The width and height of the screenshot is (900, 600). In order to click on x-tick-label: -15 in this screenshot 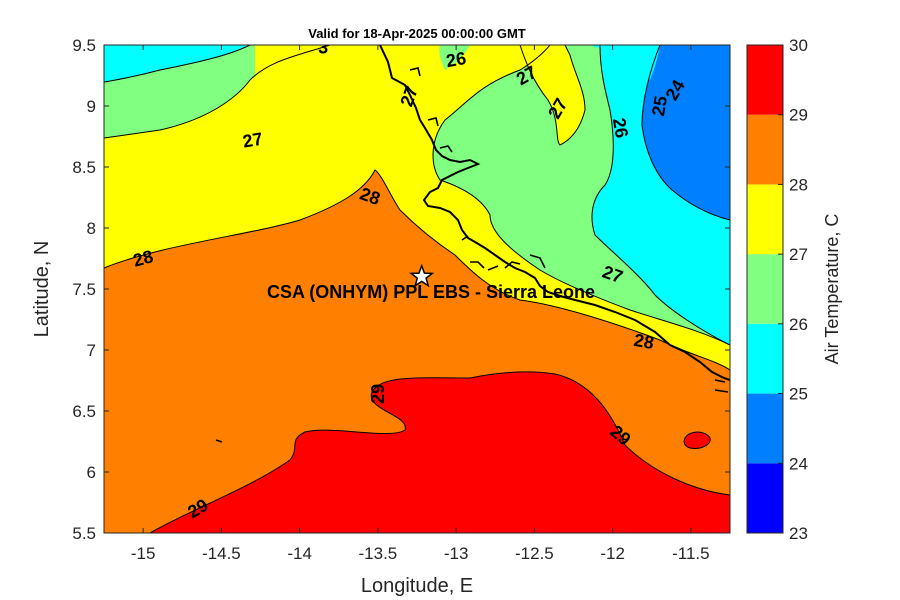, I will do `click(143, 553)`.